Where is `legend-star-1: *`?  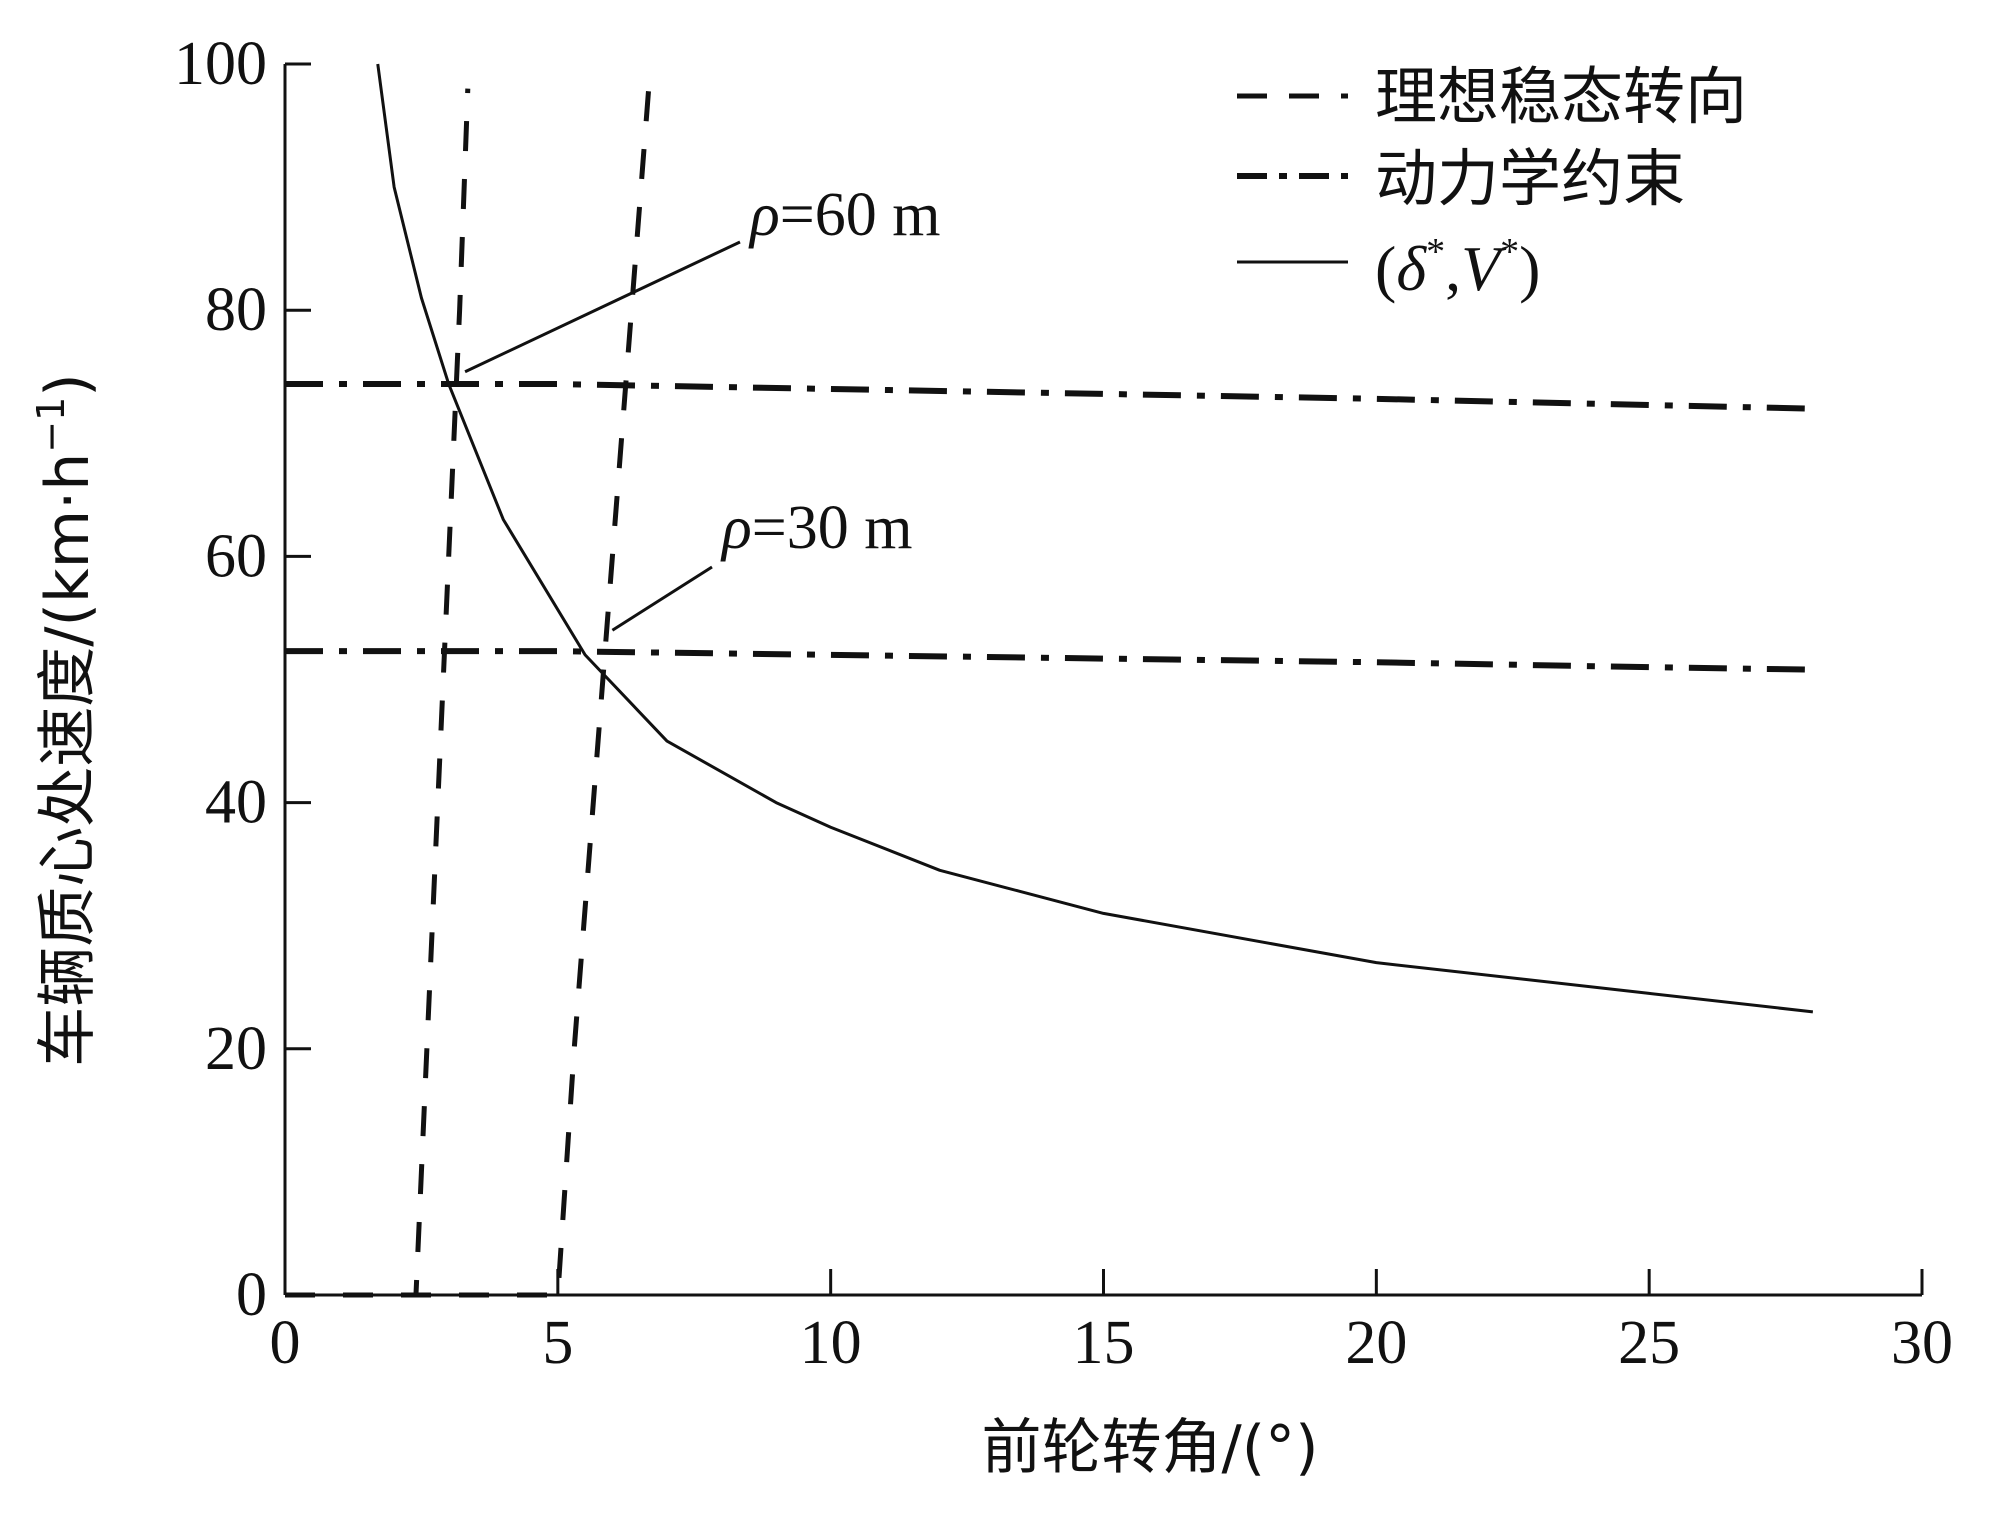 legend-star-1: * is located at coordinates (1435, 252).